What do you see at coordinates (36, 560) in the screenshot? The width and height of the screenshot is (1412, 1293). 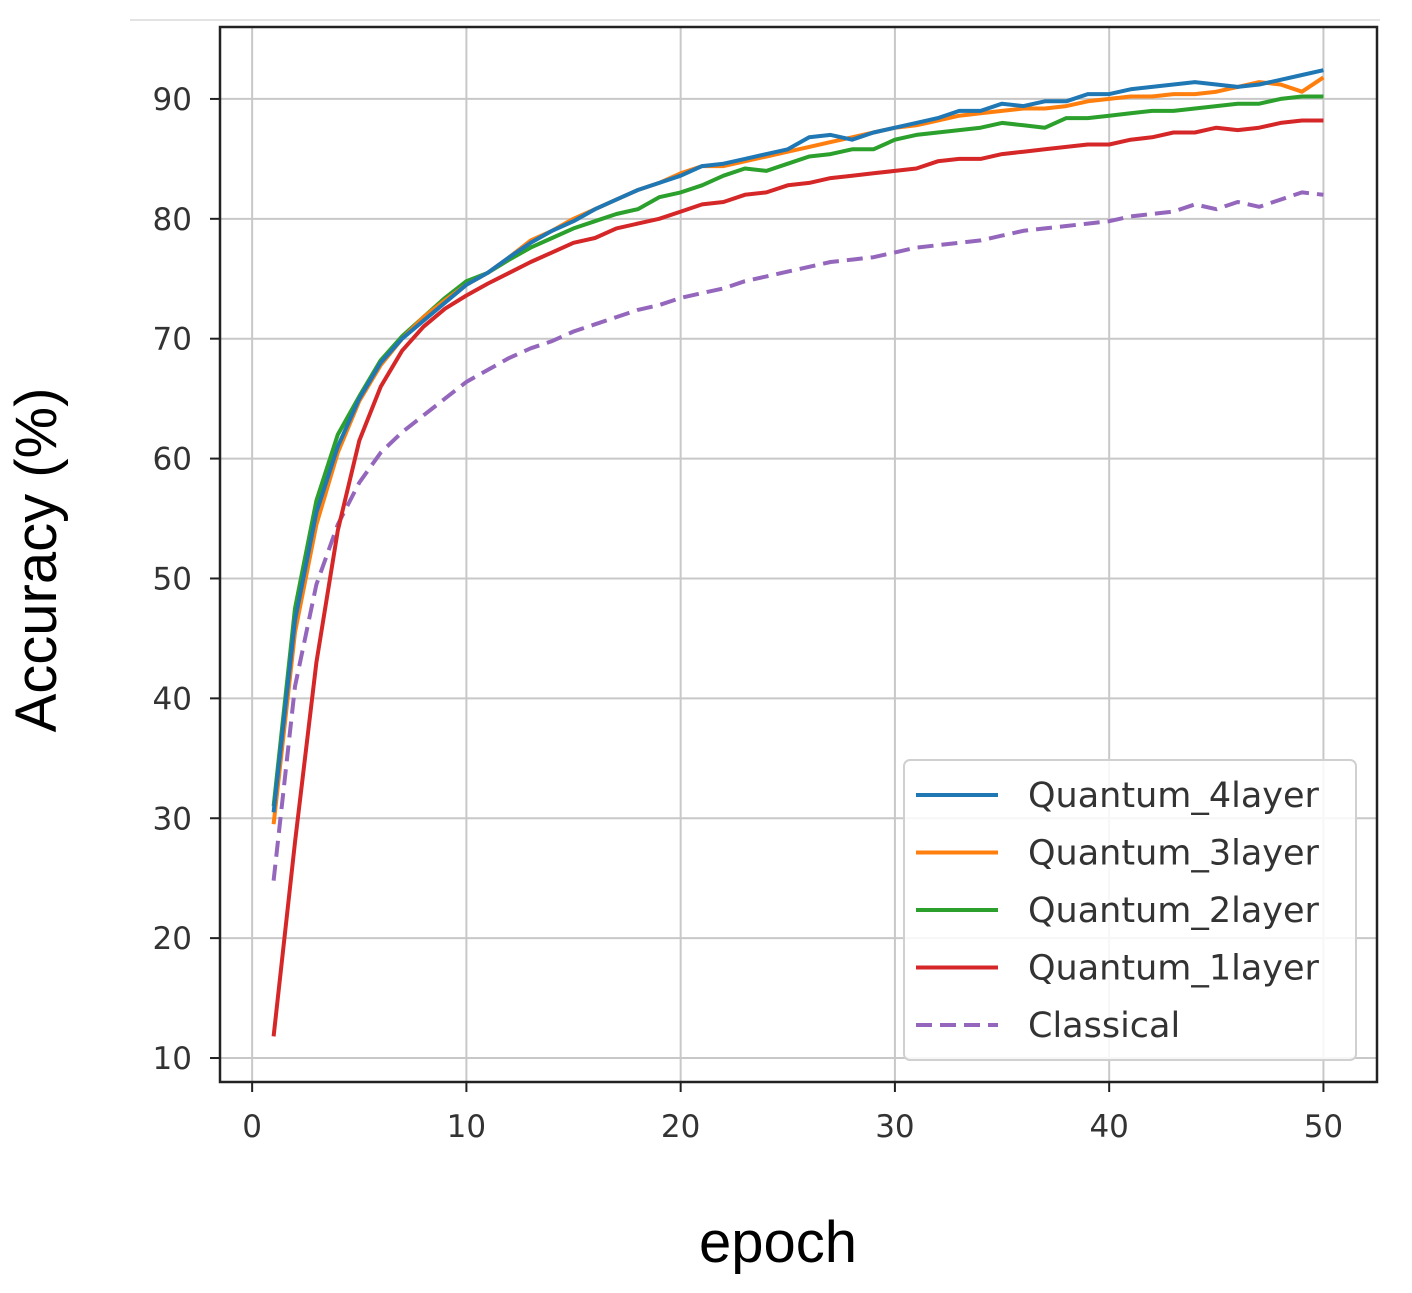 I see `y-axis-title: Accuracy (%)` at bounding box center [36, 560].